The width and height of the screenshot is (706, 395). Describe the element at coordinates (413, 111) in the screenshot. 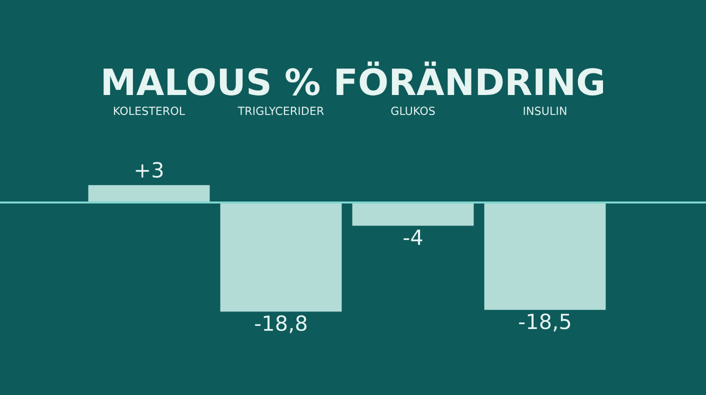

I see `x-tick-label: GLUKOS` at that location.